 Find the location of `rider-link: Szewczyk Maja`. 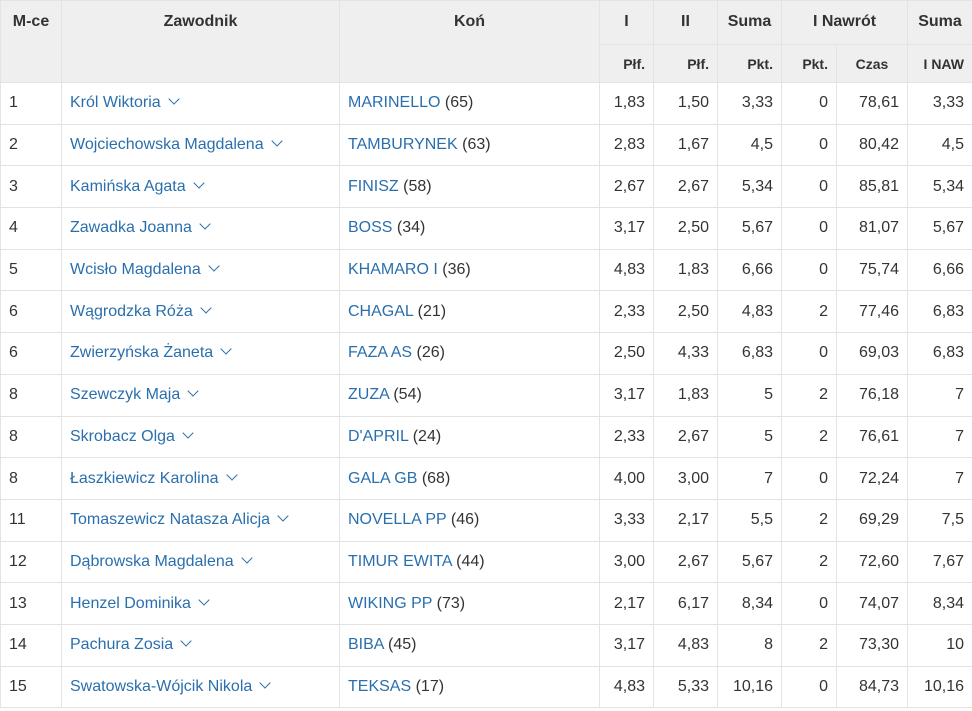

rider-link: Szewczyk Maja is located at coordinates (134, 394).